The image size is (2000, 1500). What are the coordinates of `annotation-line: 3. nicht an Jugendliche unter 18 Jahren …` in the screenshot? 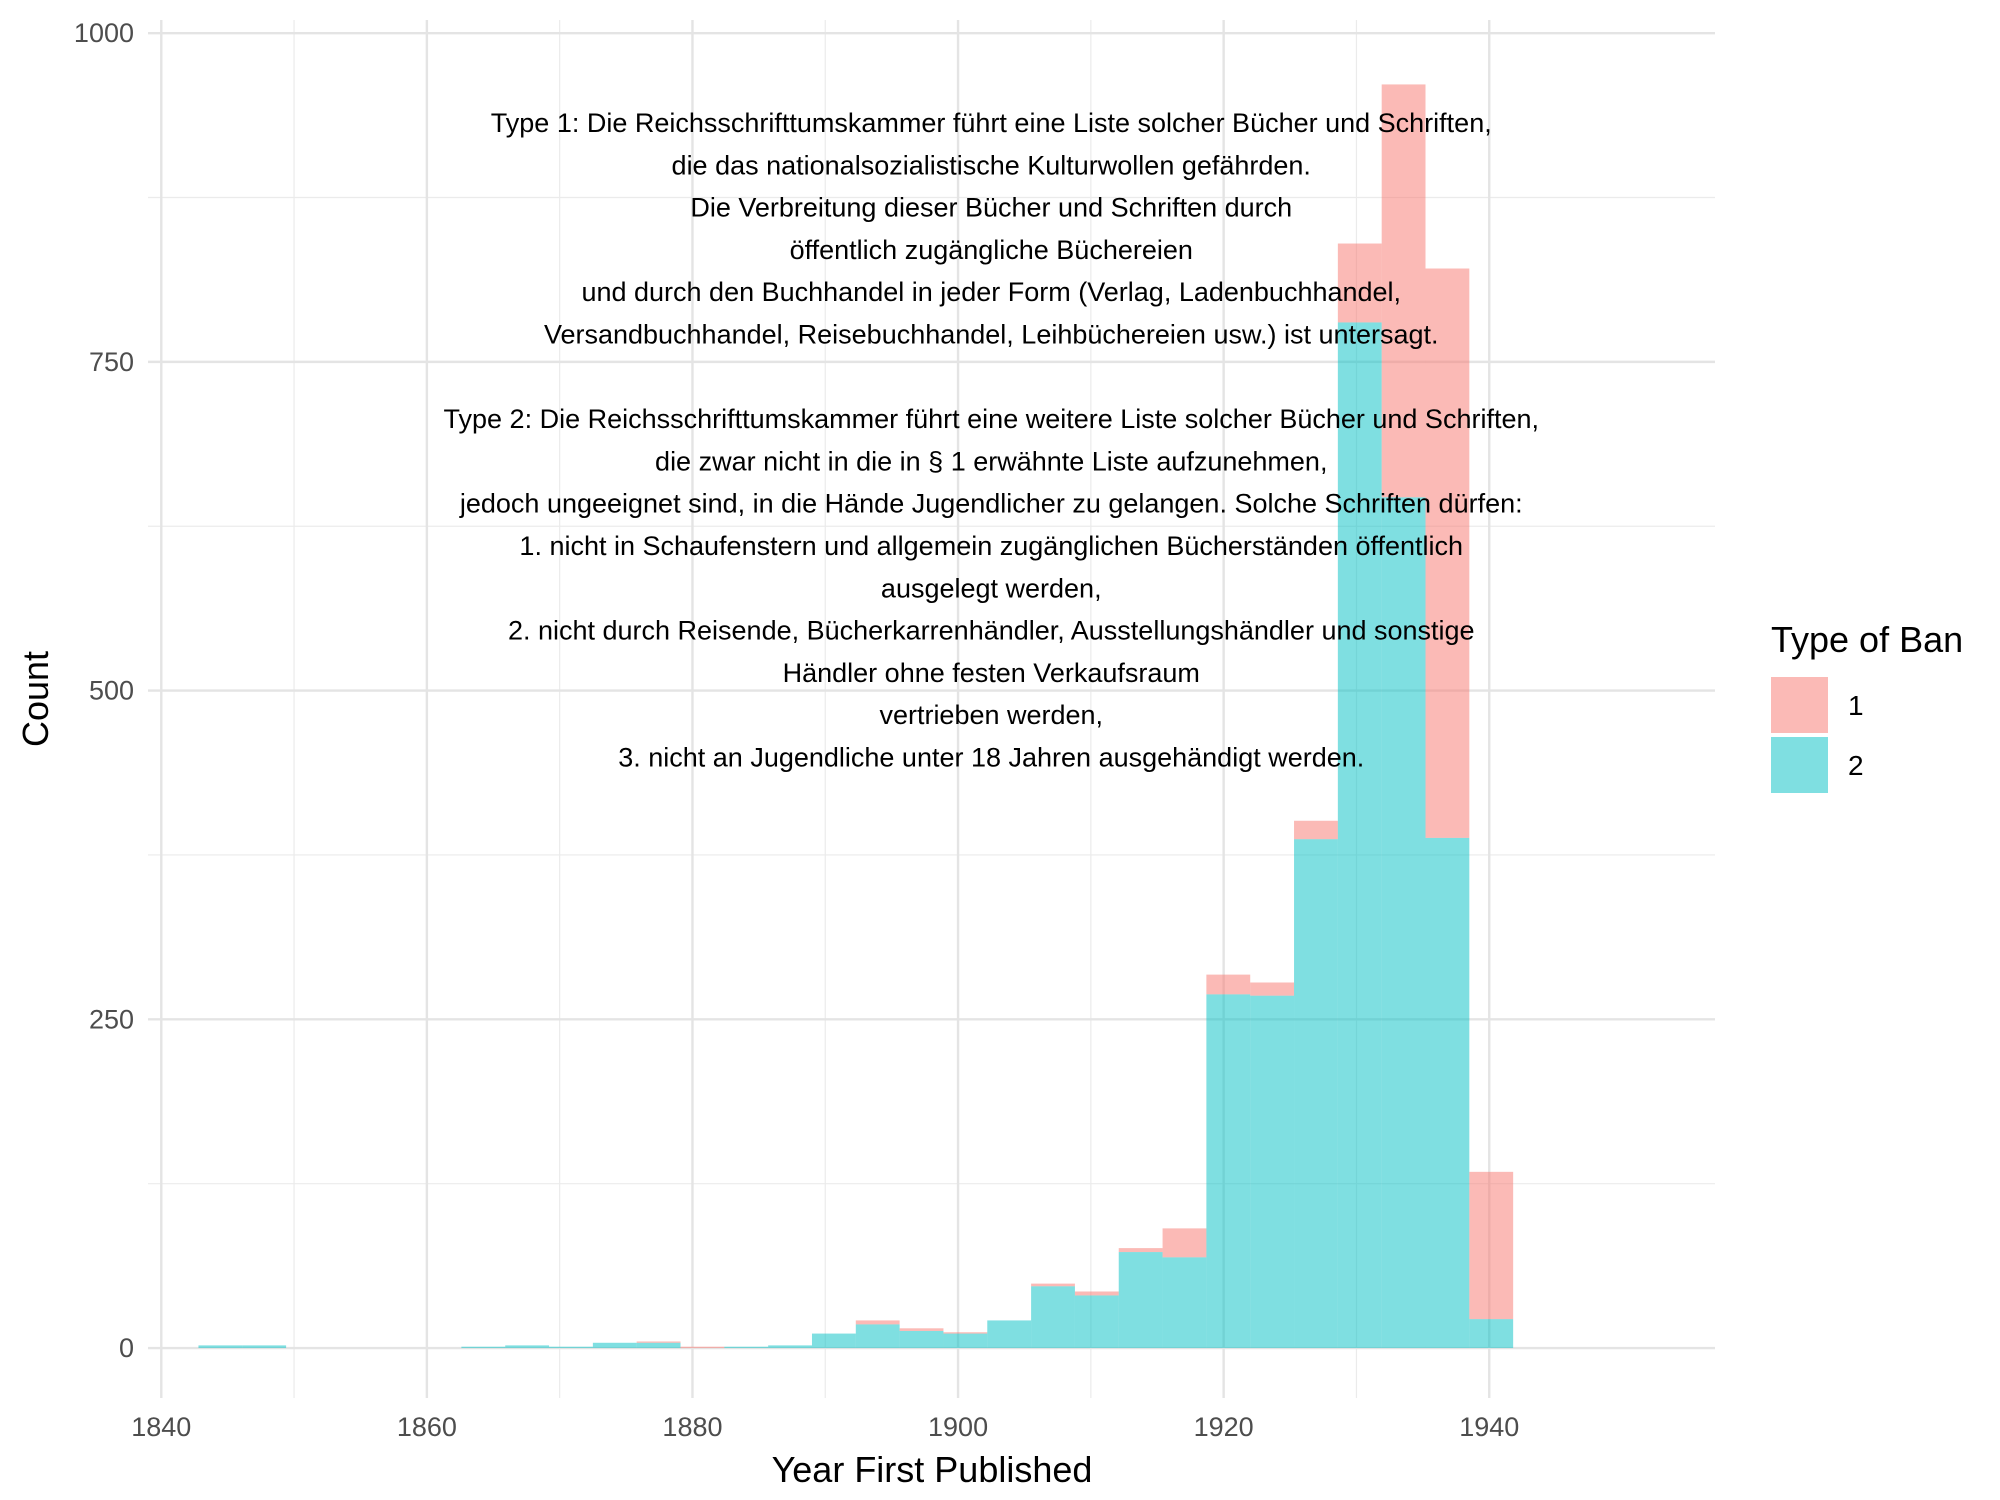 It's located at (991, 757).